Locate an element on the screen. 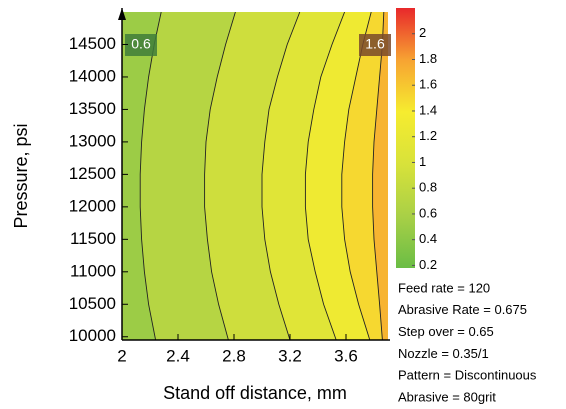 The image size is (566, 409). colorbar-tick-label: 0.8 is located at coordinates (428, 187).